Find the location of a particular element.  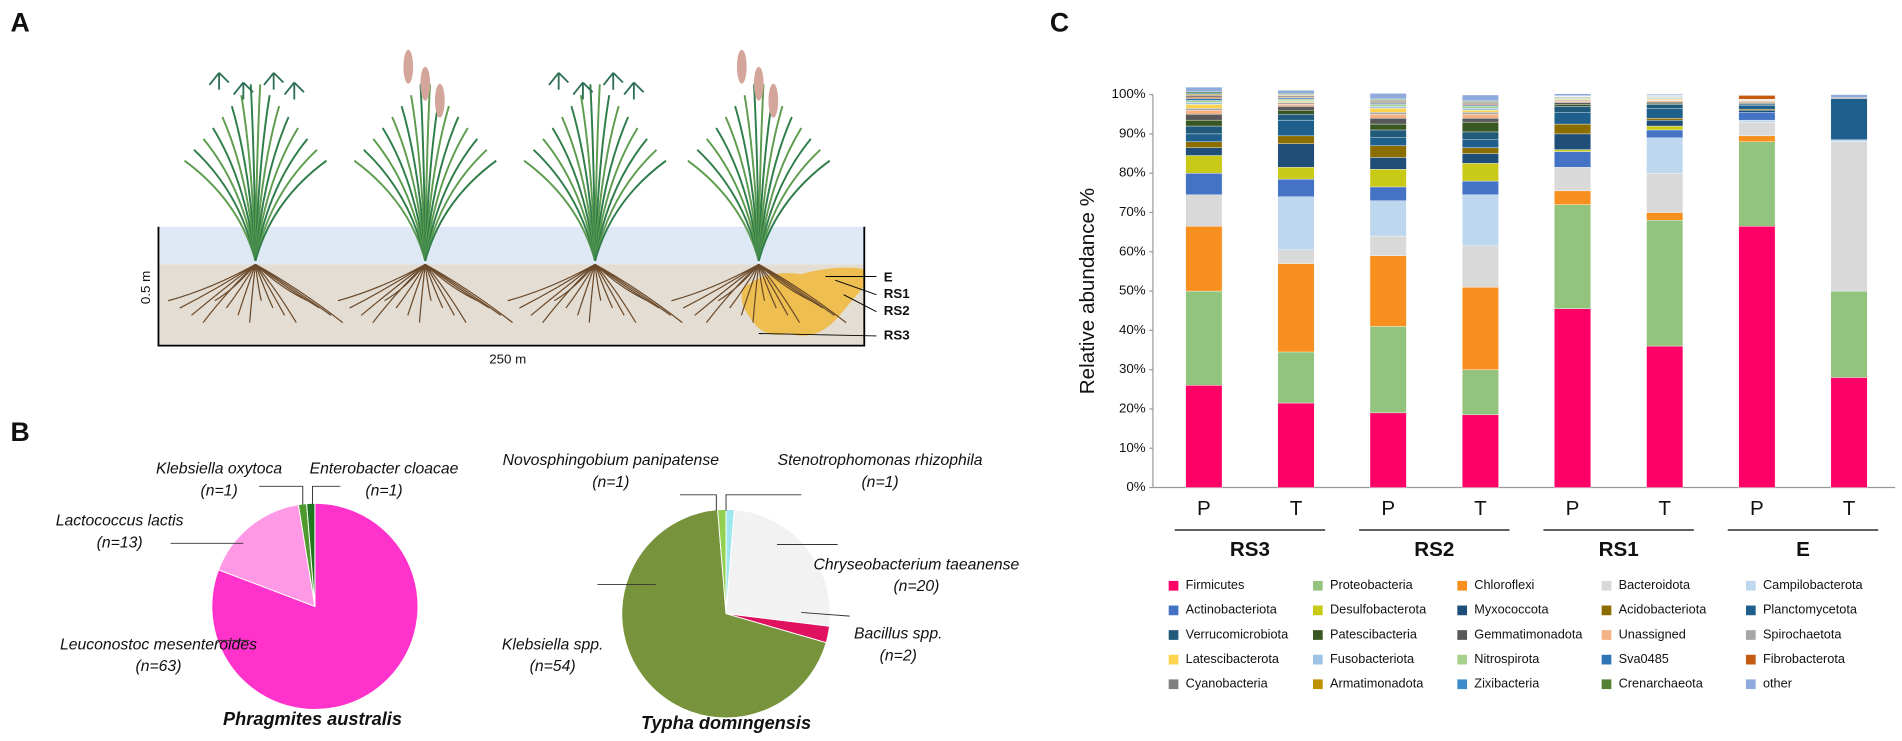

rhizosphere is located at coordinates (803, 301).